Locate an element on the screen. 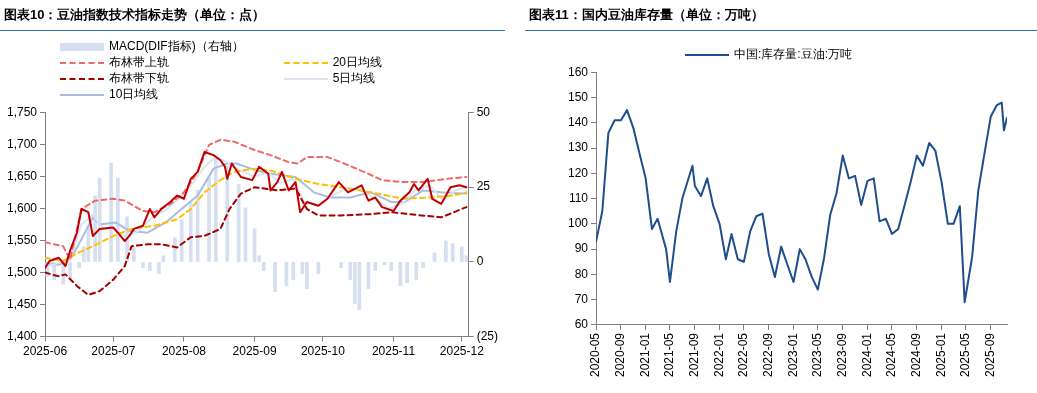 The height and width of the screenshot is (393, 1037). x-tick-label: 2025-06 is located at coordinates (45, 351).